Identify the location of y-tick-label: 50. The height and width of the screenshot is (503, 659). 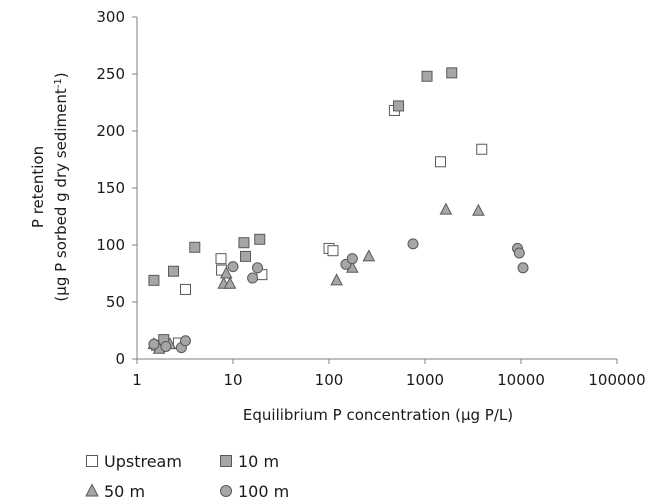
(115, 302).